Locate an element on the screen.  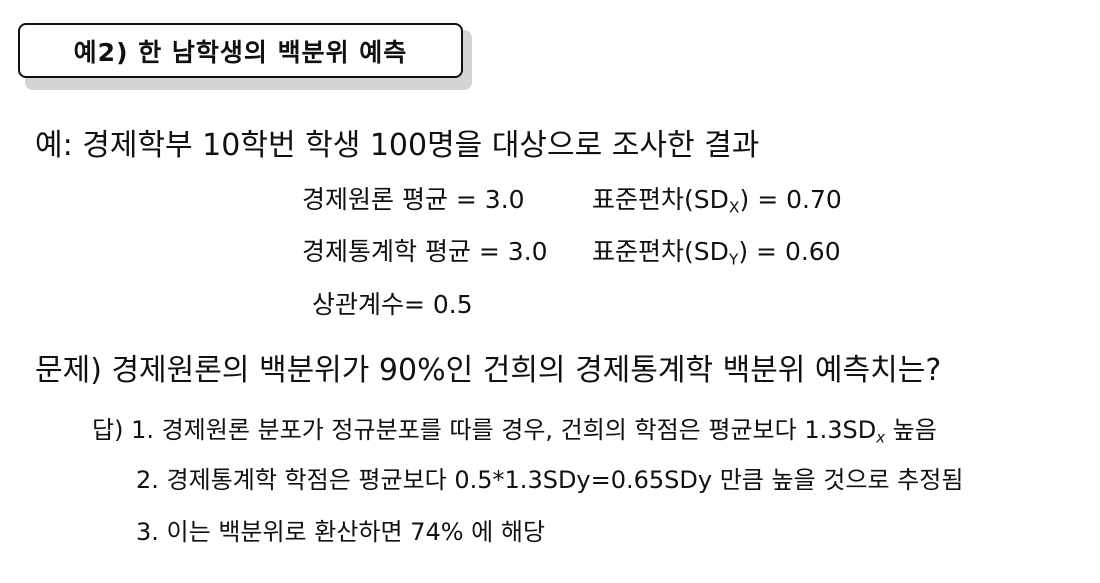
answer-1-subscript: x is located at coordinates (881, 437).